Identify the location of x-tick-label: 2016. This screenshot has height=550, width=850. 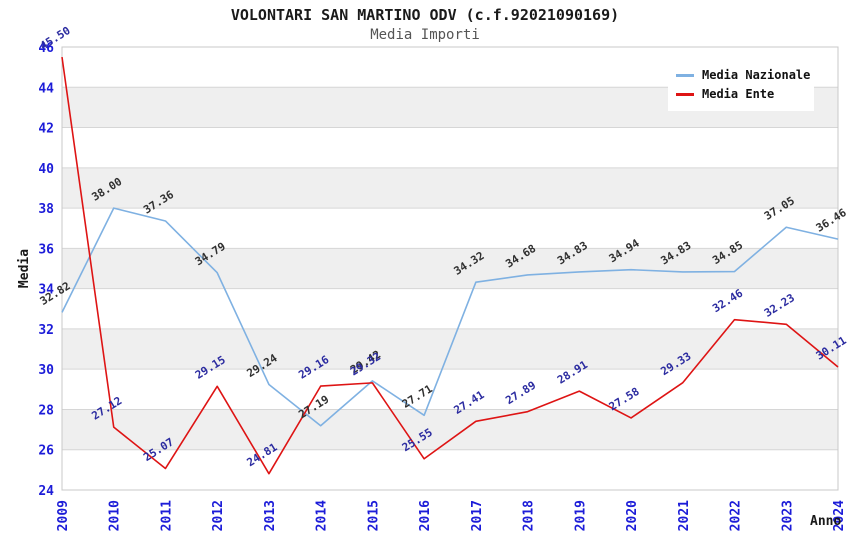
(425, 515).